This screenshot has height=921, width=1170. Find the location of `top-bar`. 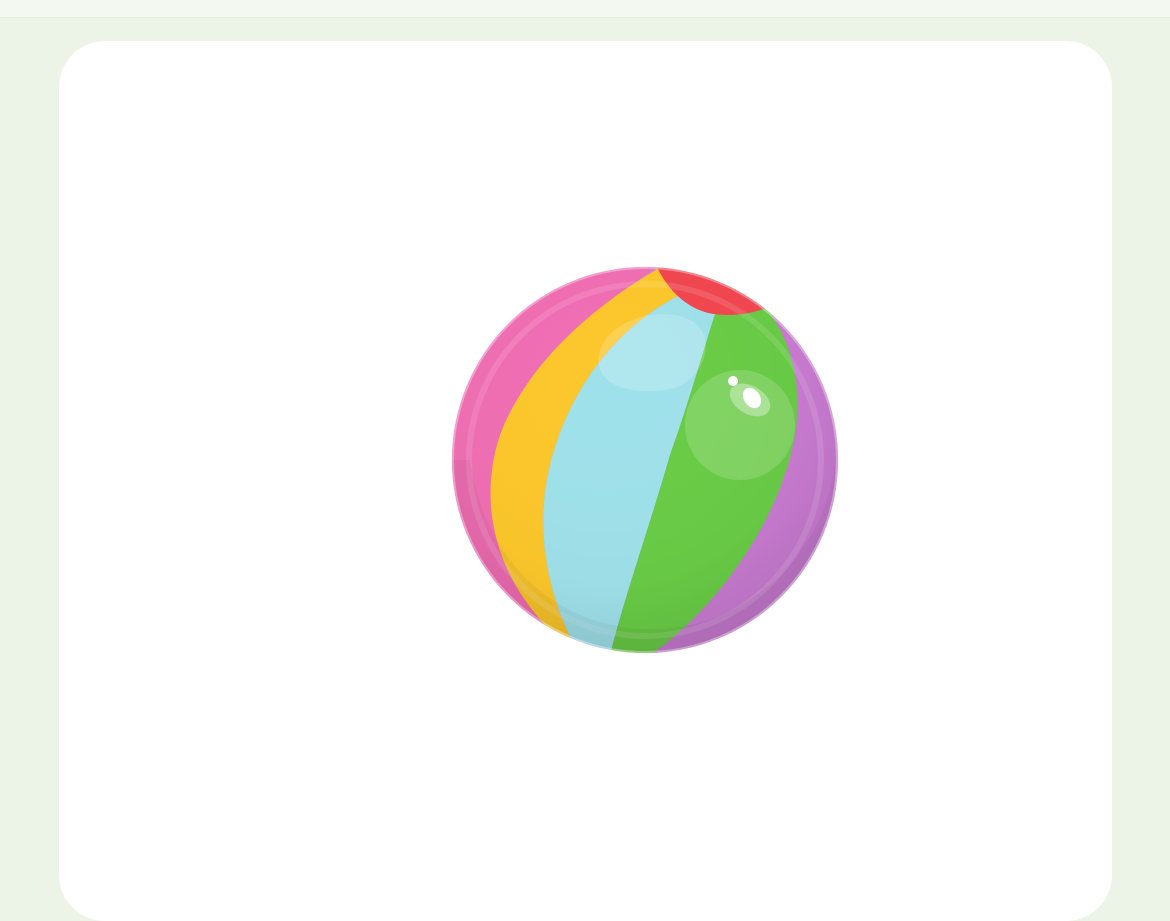

top-bar is located at coordinates (585, 9).